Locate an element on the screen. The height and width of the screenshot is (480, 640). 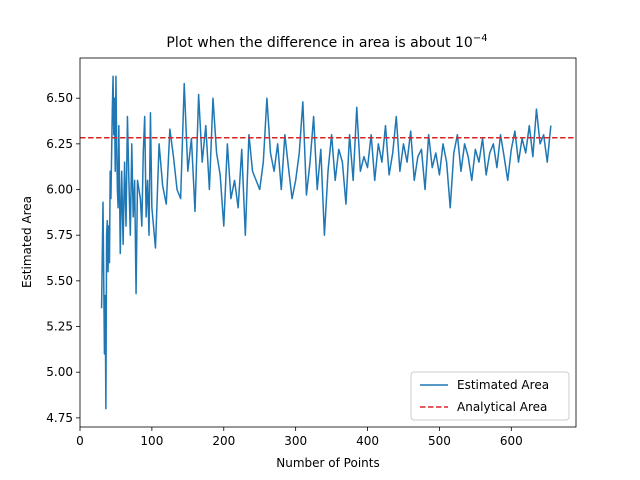
legend-box is located at coordinates (490, 396).